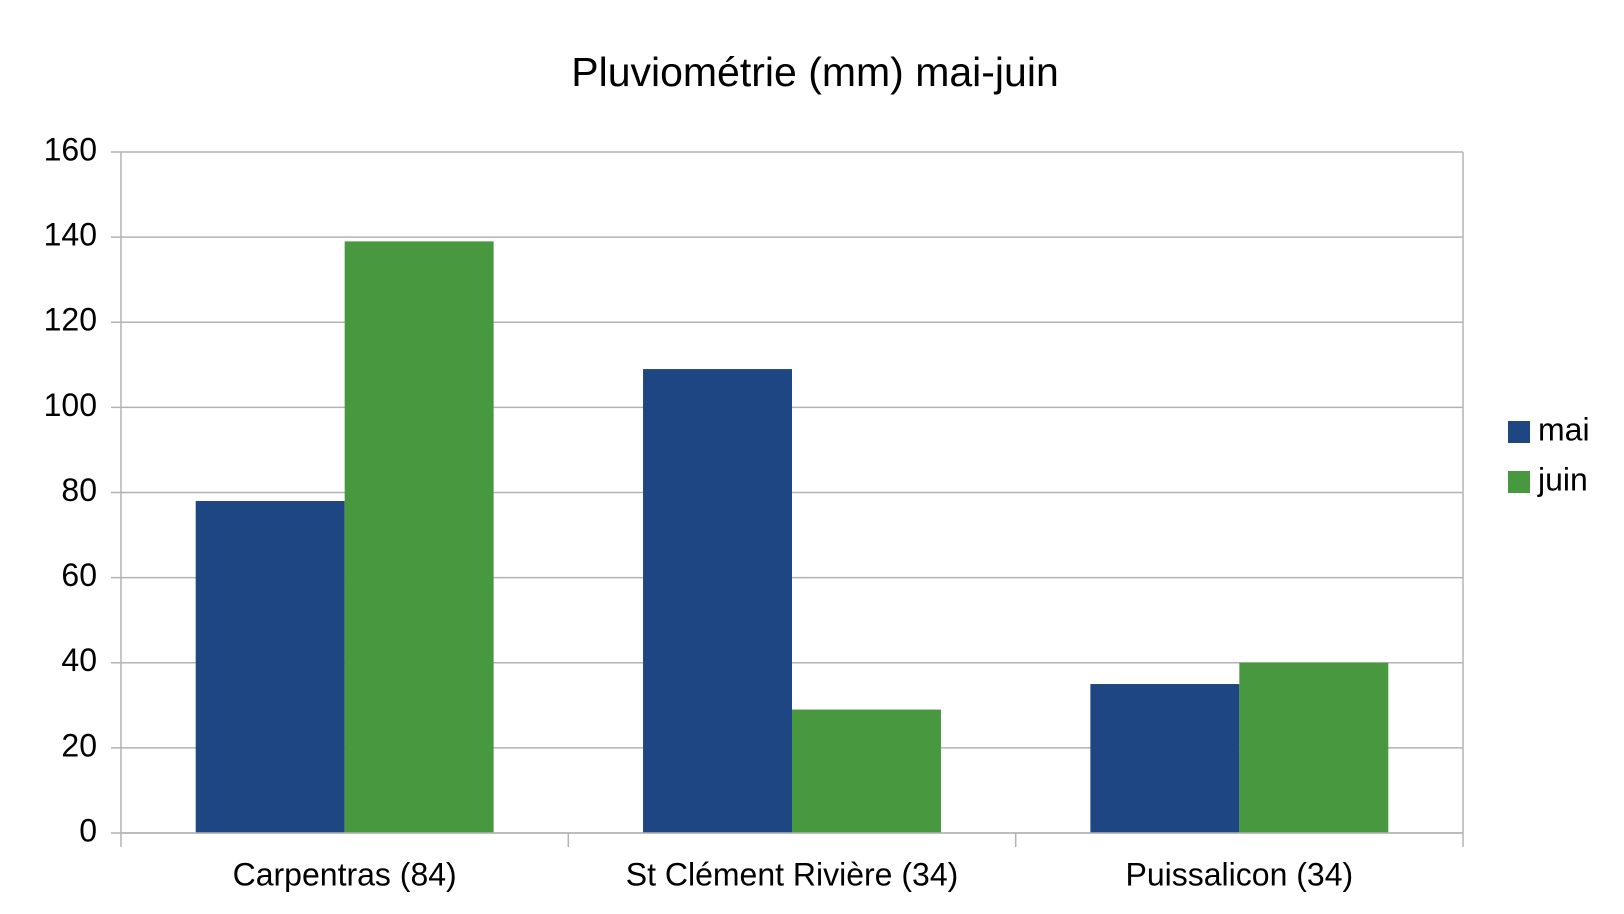 The image size is (1624, 914). Describe the element at coordinates (79, 745) in the screenshot. I see `y-tick-label: 20` at that location.